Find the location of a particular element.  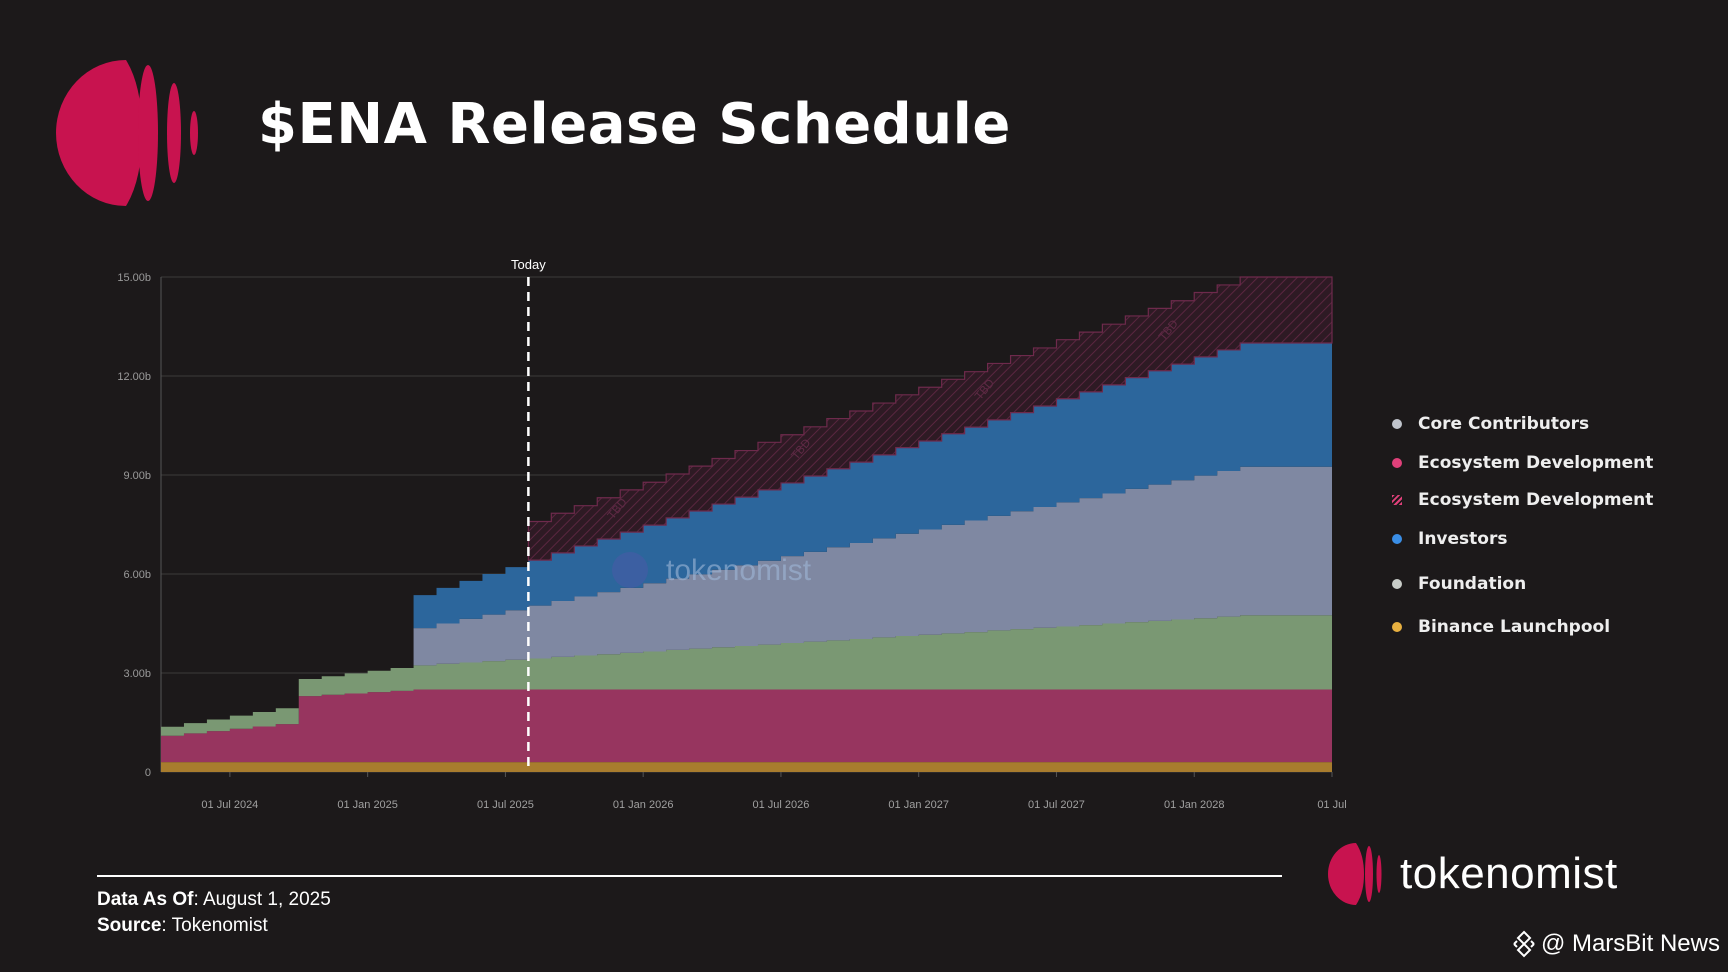

watermark-logo-icon is located at coordinates (630, 570).